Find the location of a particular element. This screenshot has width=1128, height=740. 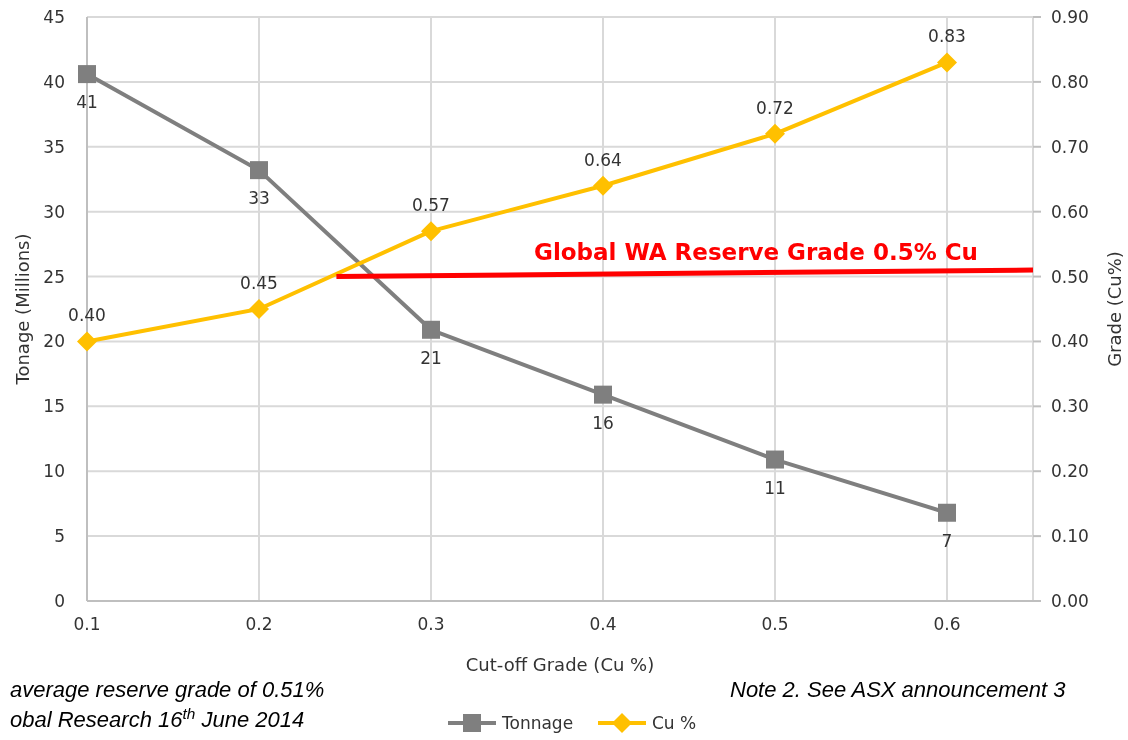

y-tick-label: 35 is located at coordinates (54, 146).